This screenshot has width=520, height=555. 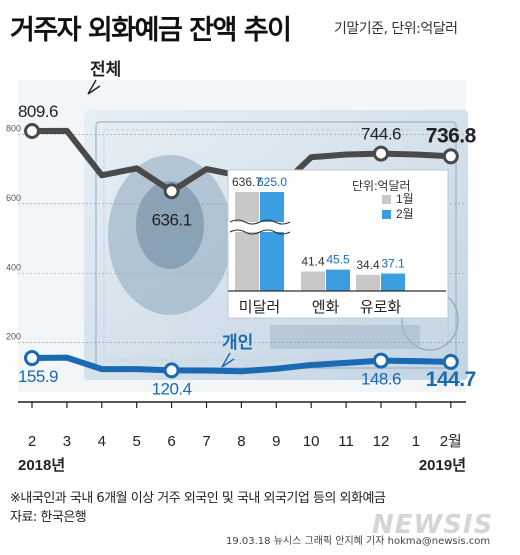 What do you see at coordinates (405, 214) in the screenshot?
I see `legend-label: 2월` at bounding box center [405, 214].